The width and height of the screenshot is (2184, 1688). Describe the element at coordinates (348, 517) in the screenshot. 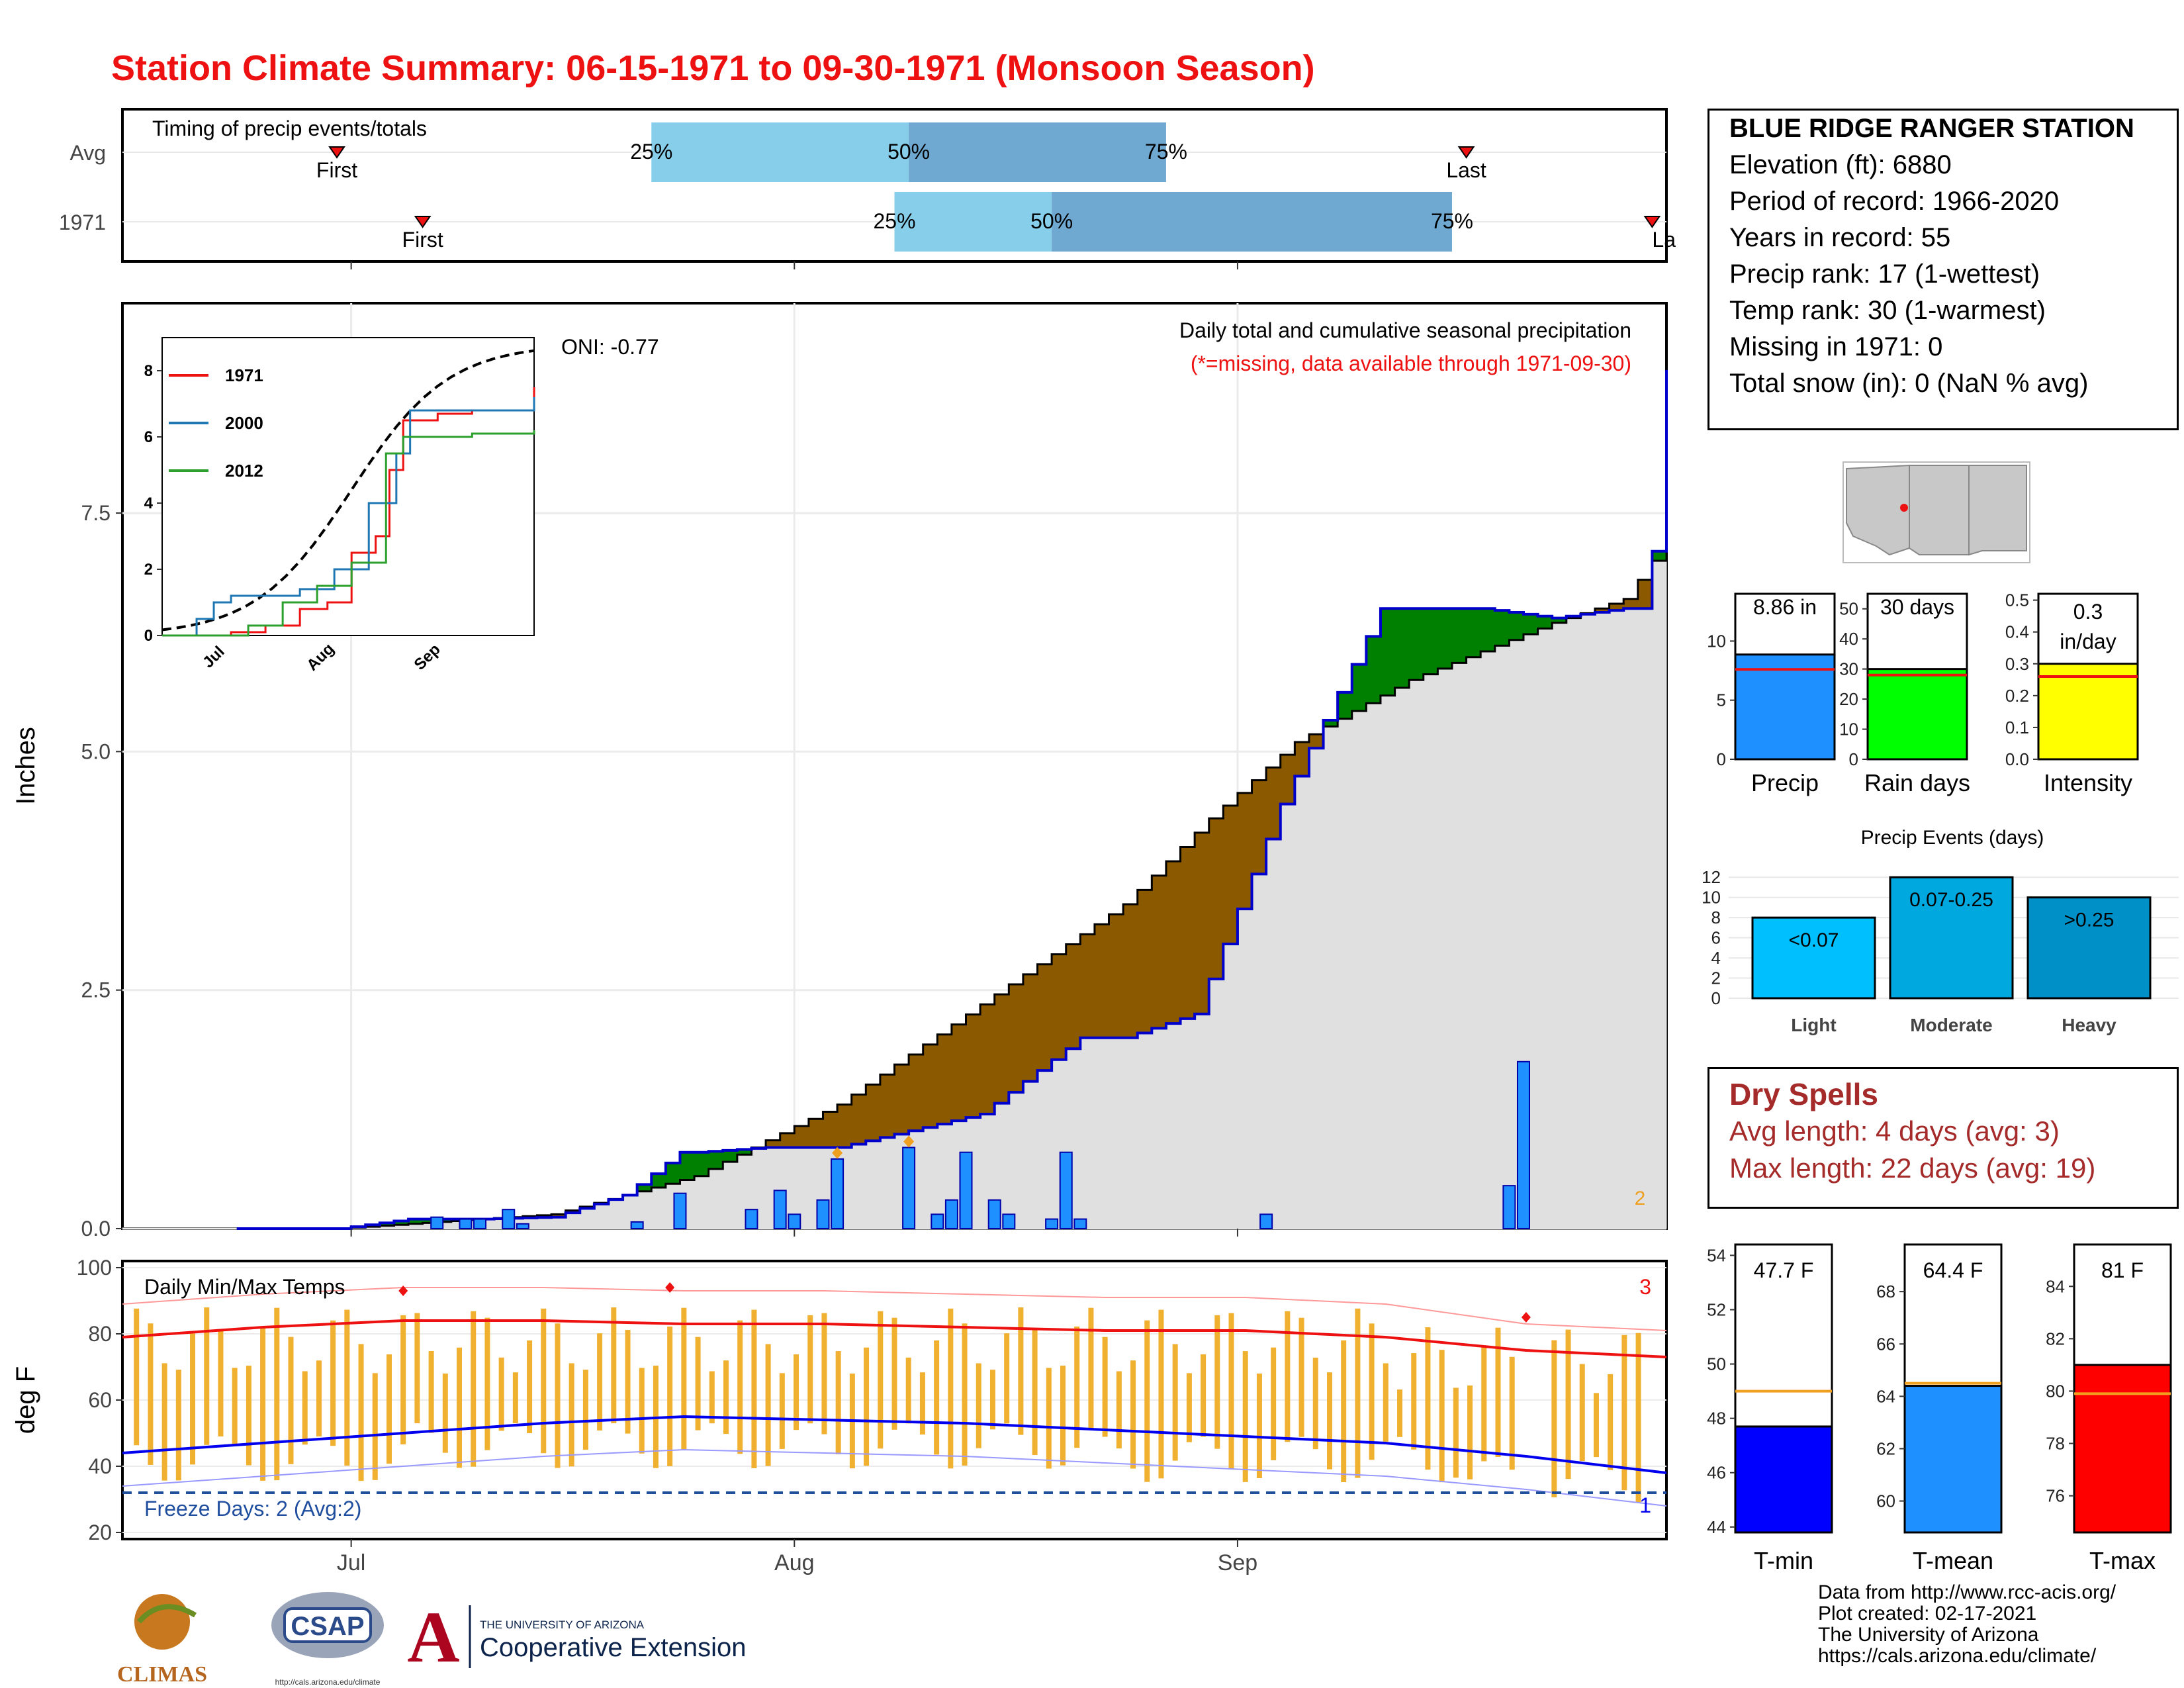

I see `inset-series-line` at that location.